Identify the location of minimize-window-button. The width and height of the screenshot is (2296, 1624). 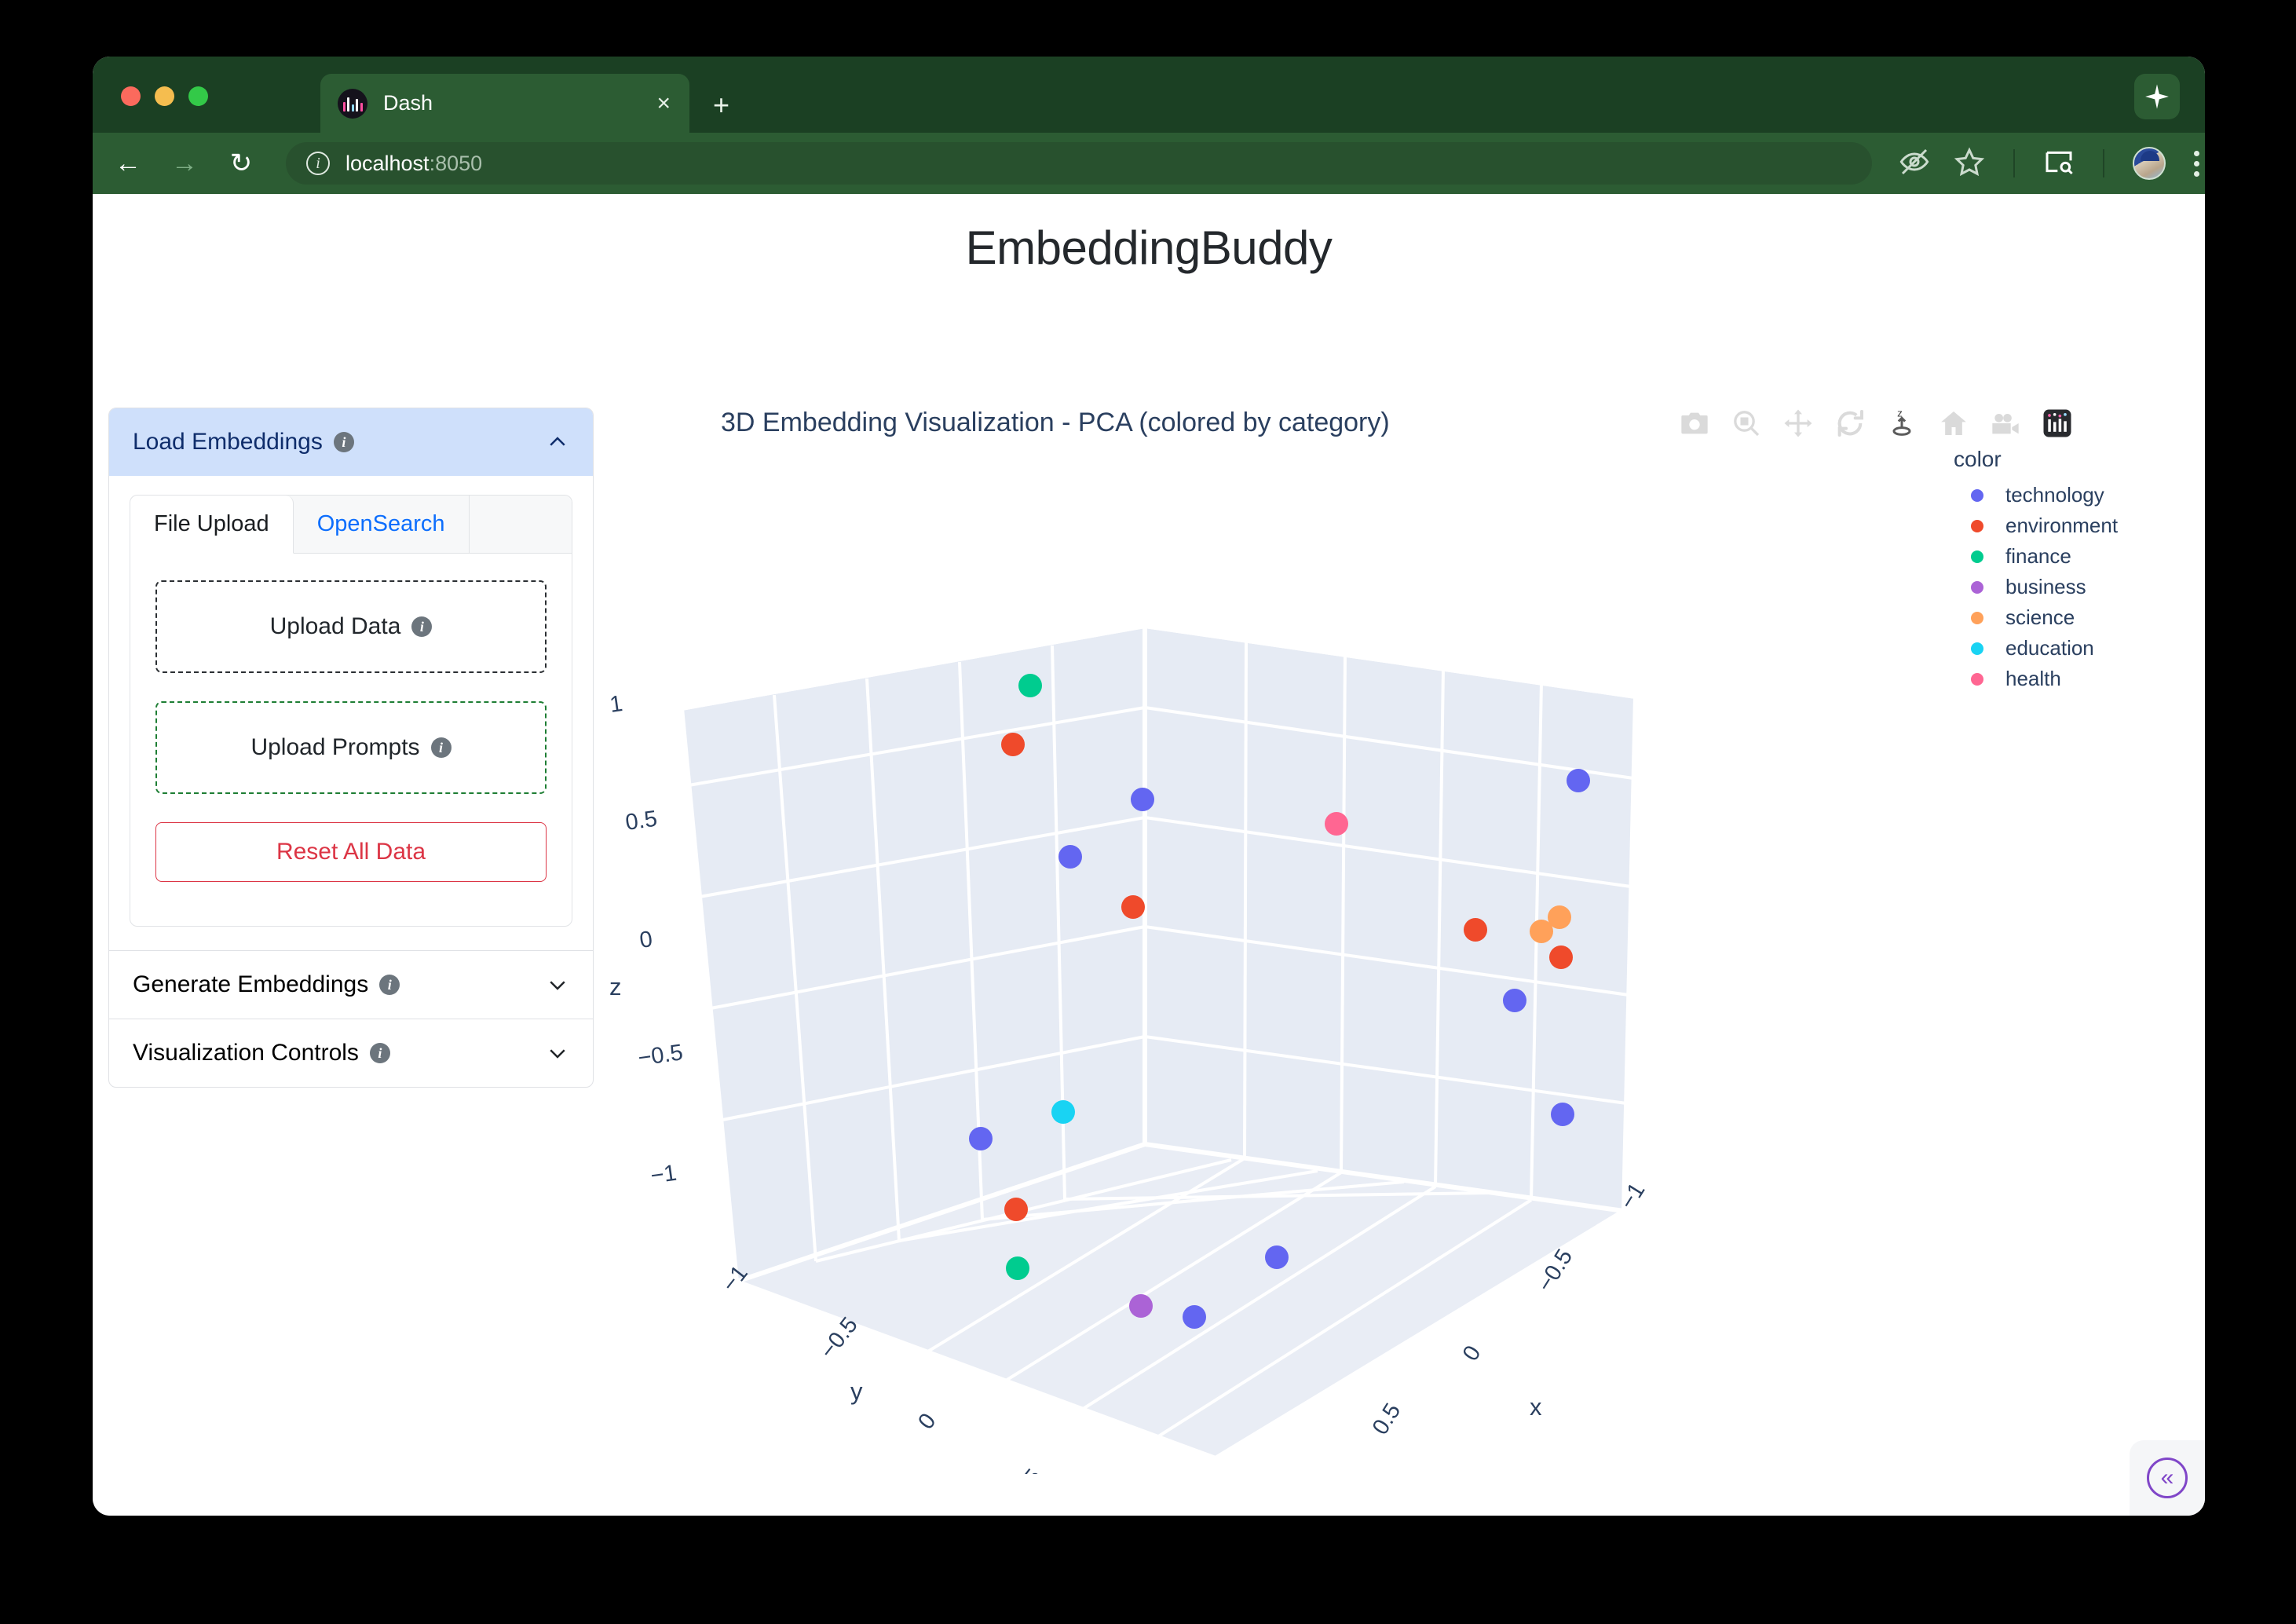
(164, 96).